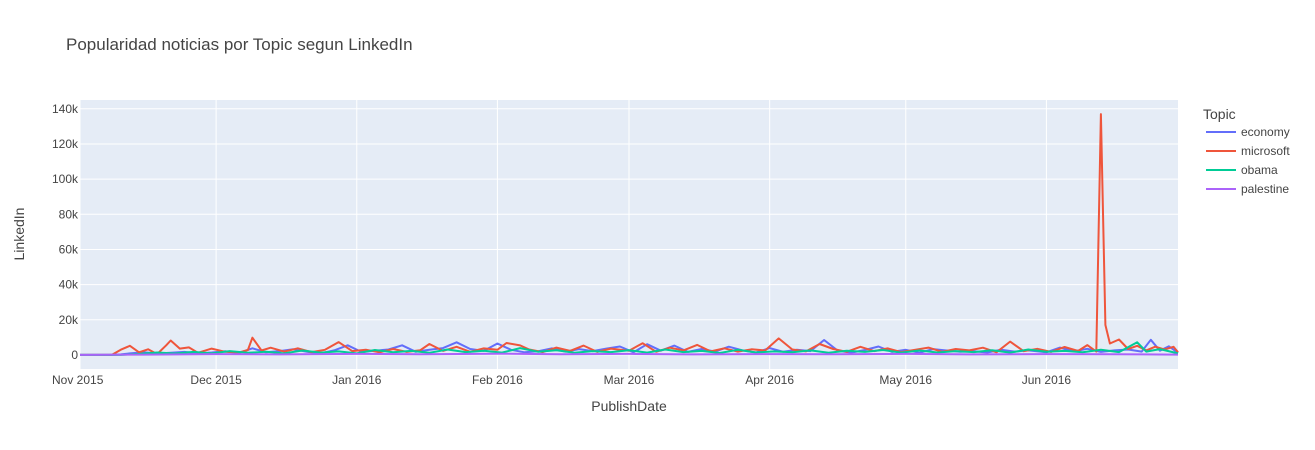 The width and height of the screenshot is (1315, 450). I want to click on x-tick-label: Jan 2016, so click(357, 380).